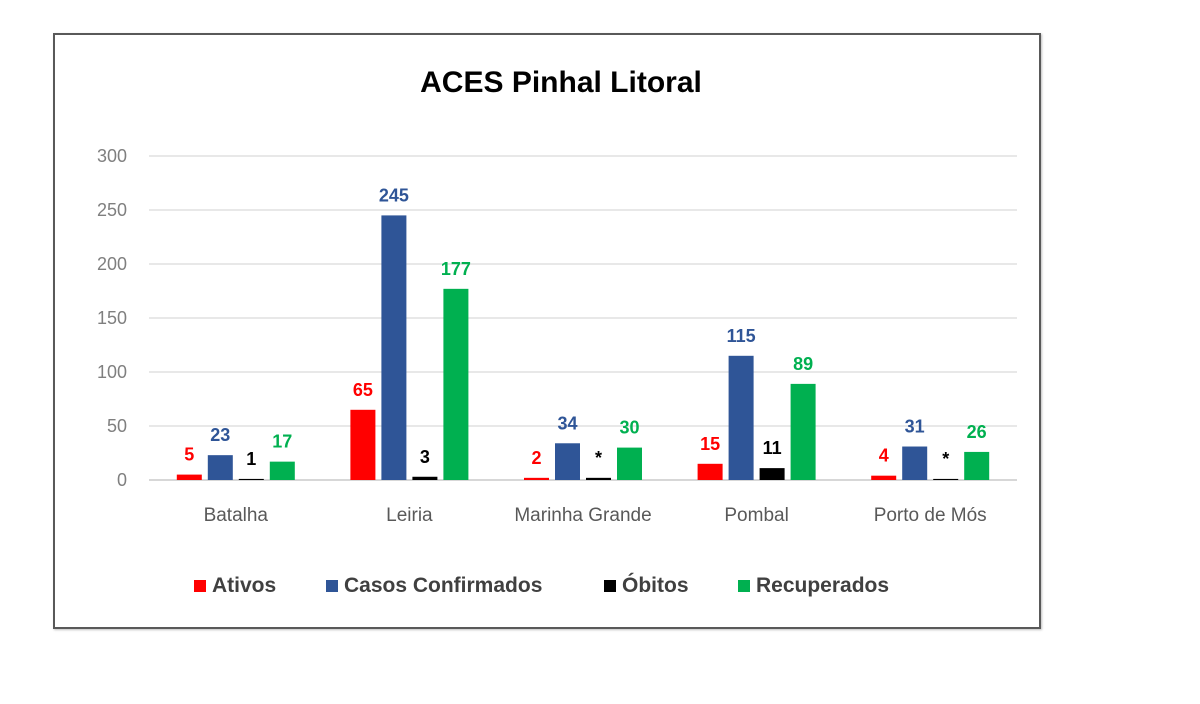 This screenshot has height=704, width=1200. Describe the element at coordinates (251, 459) in the screenshot. I see `data-label: 1` at that location.